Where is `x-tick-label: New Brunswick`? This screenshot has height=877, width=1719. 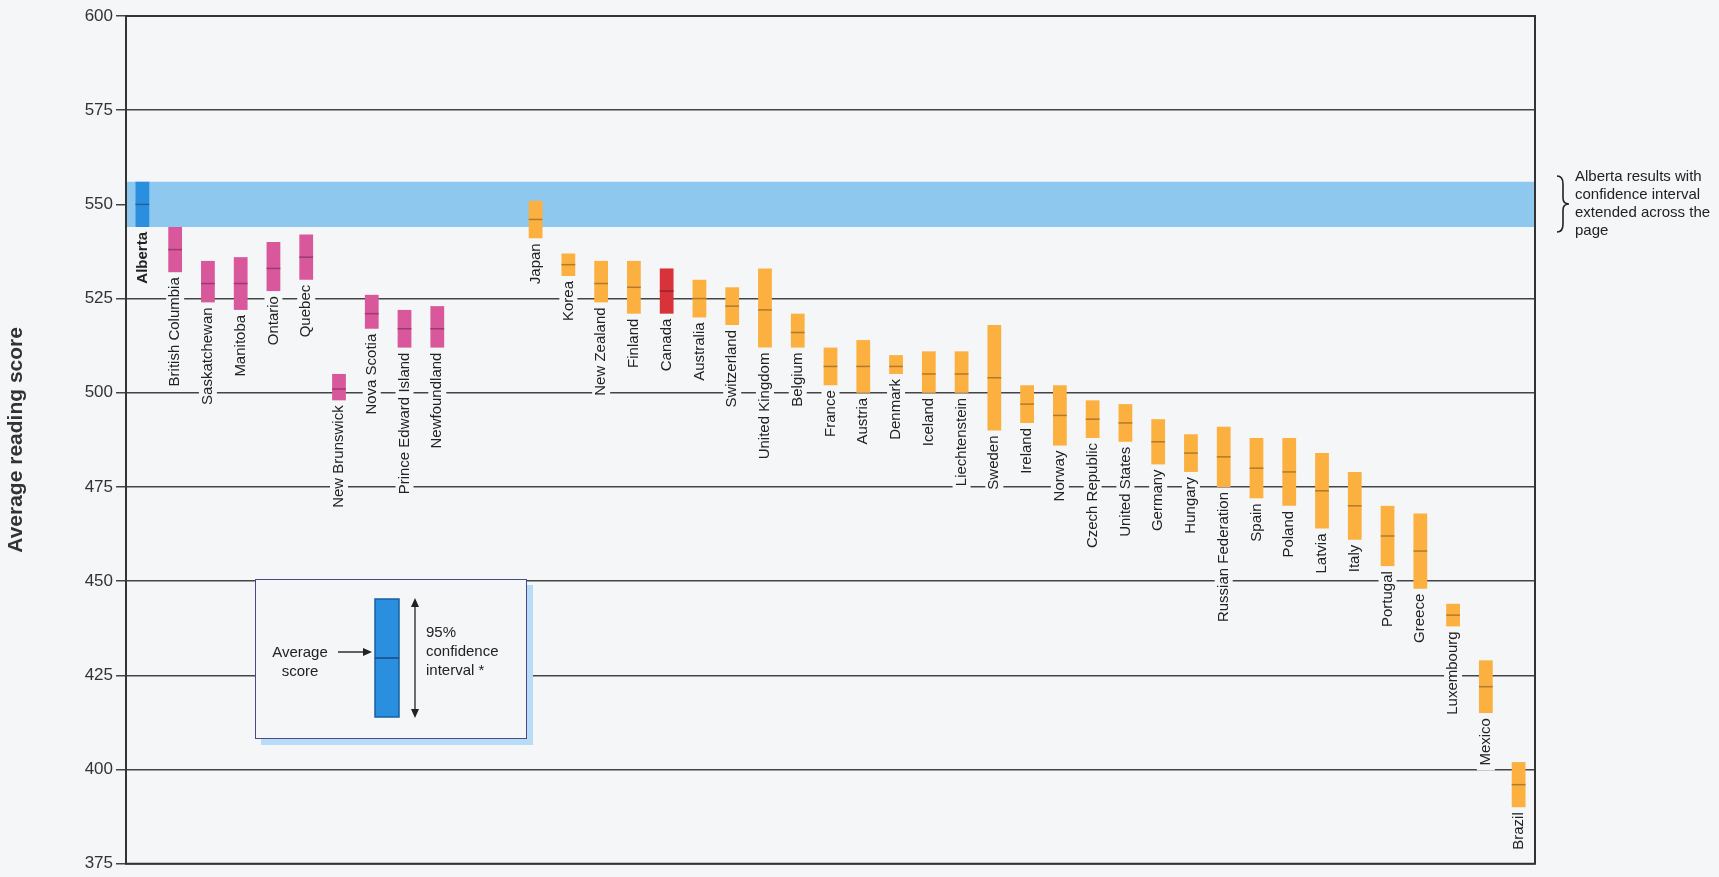 x-tick-label: New Brunswick is located at coordinates (338, 456).